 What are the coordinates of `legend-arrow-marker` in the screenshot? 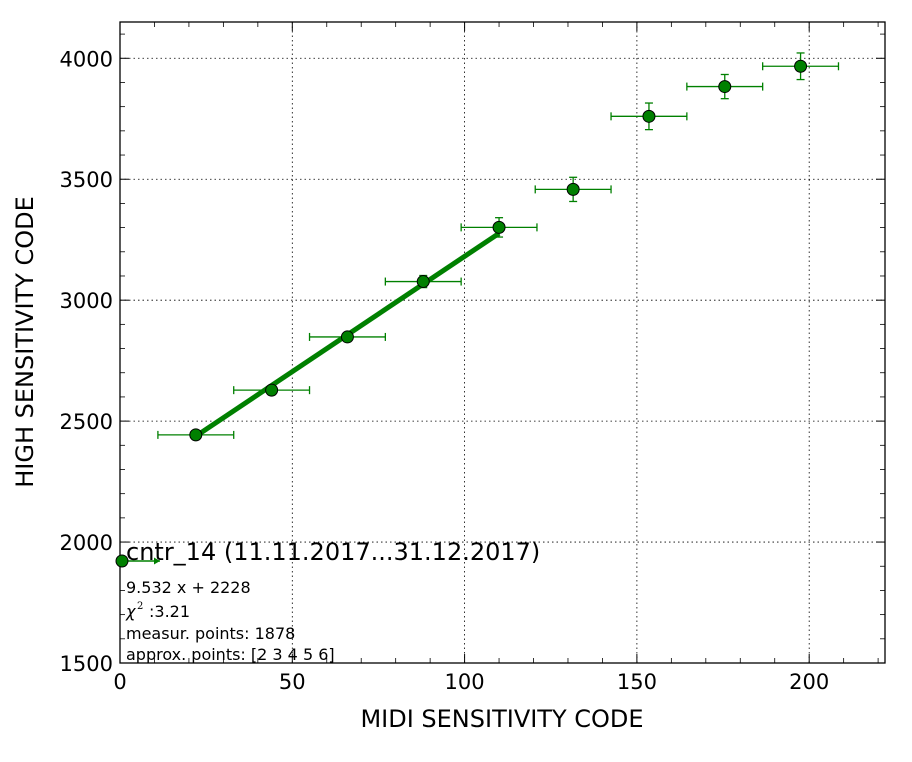 It's located at (157, 561).